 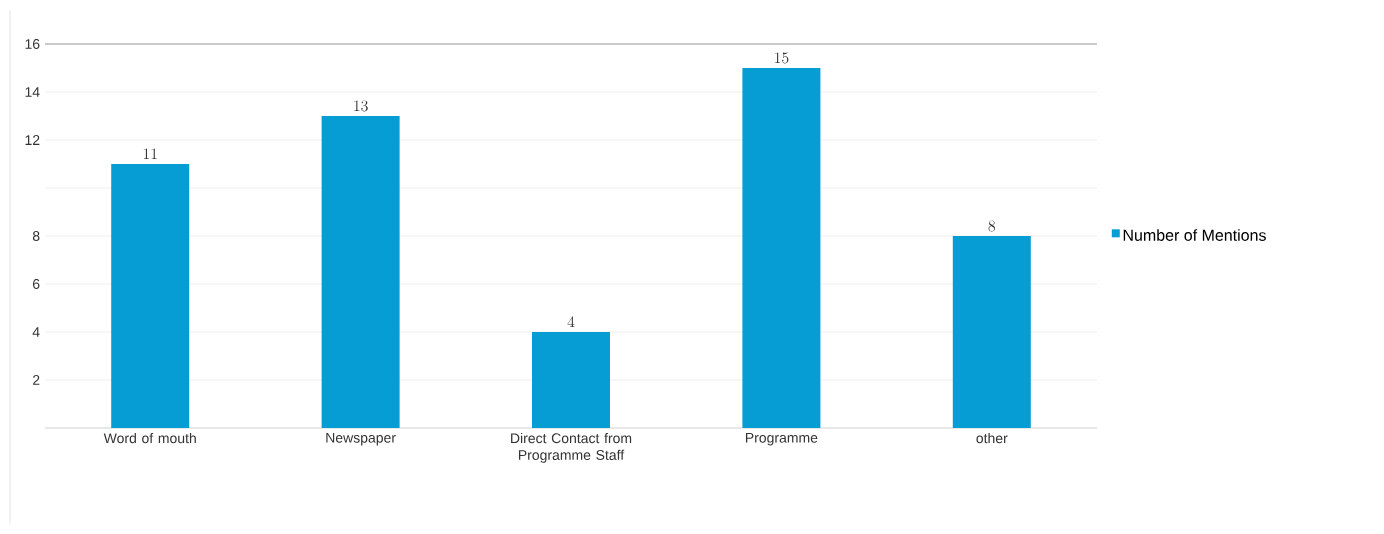 I want to click on x-tick-label: other, so click(x=992, y=438).